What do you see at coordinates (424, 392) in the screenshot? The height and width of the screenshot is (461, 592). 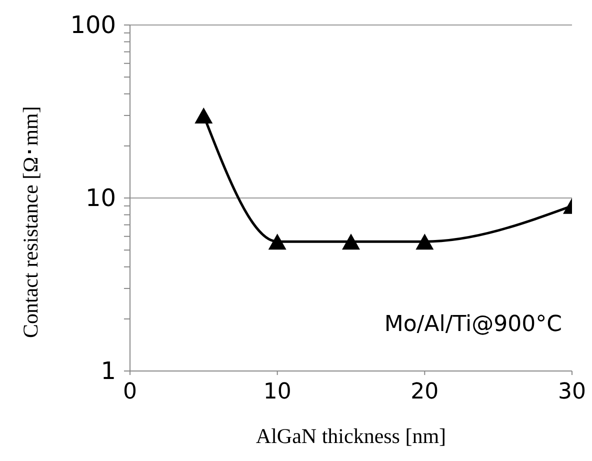 I see `x-tick-label: 20` at bounding box center [424, 392].